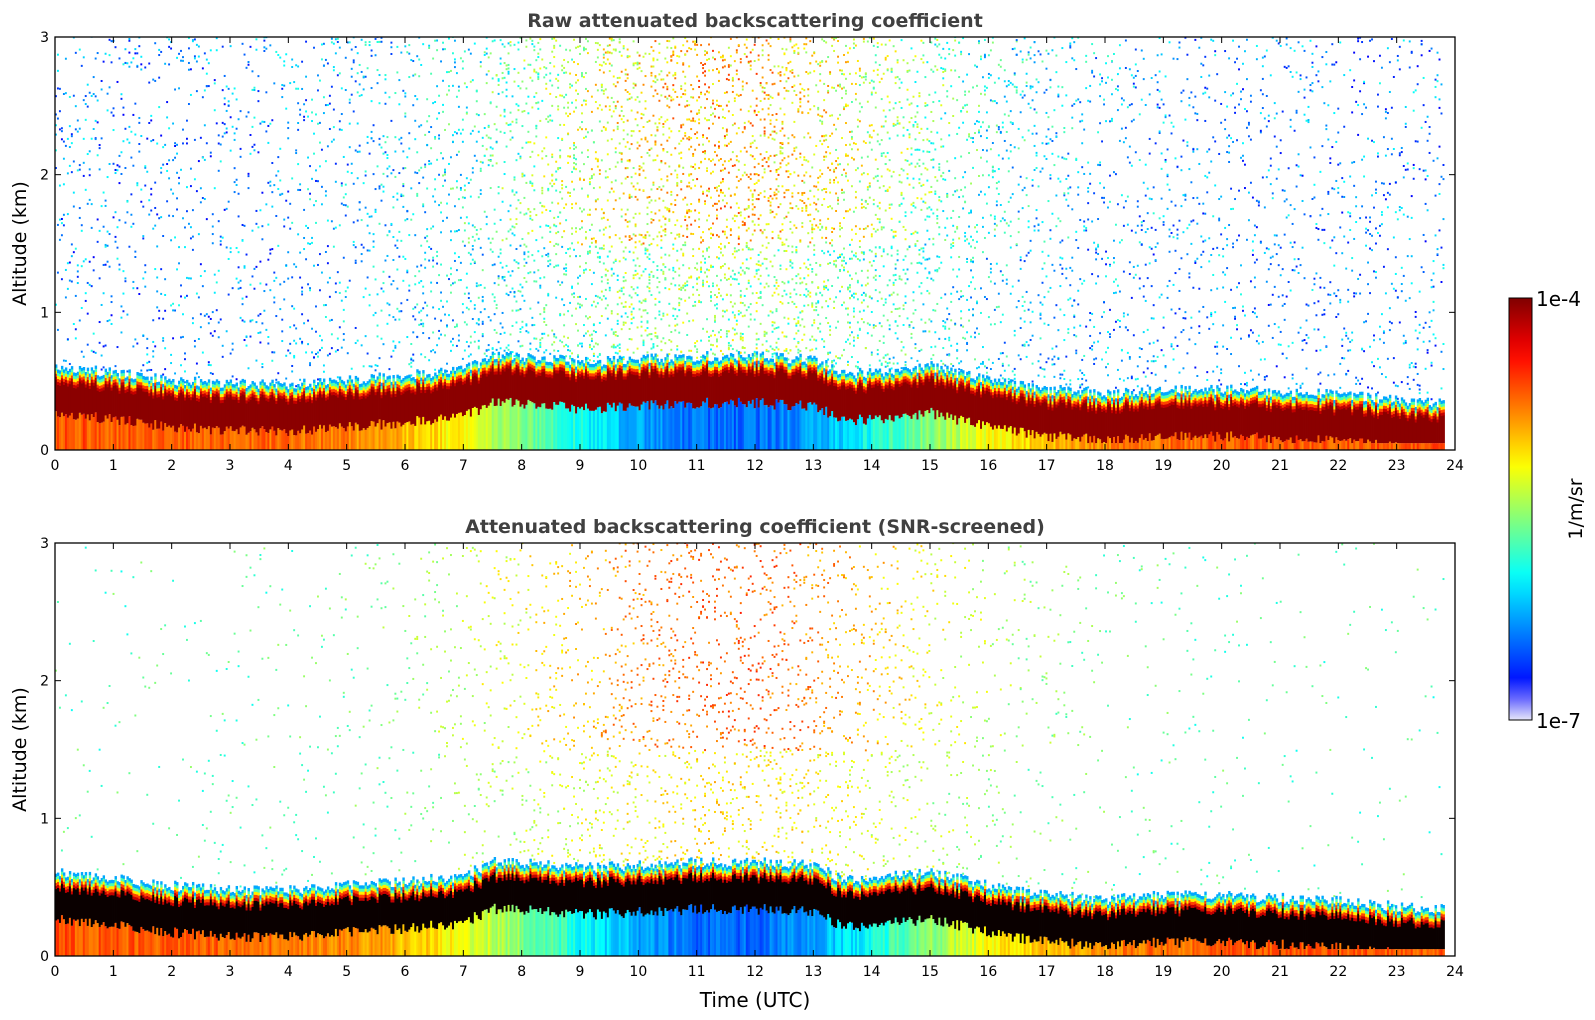 The height and width of the screenshot is (1020, 1595). What do you see at coordinates (1558, 299) in the screenshot?
I see `colorbar-max-label: 1e-4` at bounding box center [1558, 299].